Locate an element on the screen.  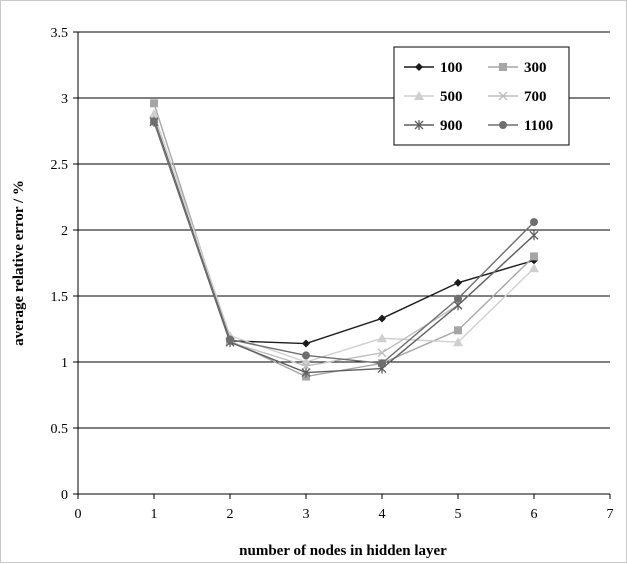
legend-label: 1100 is located at coordinates (538, 126).